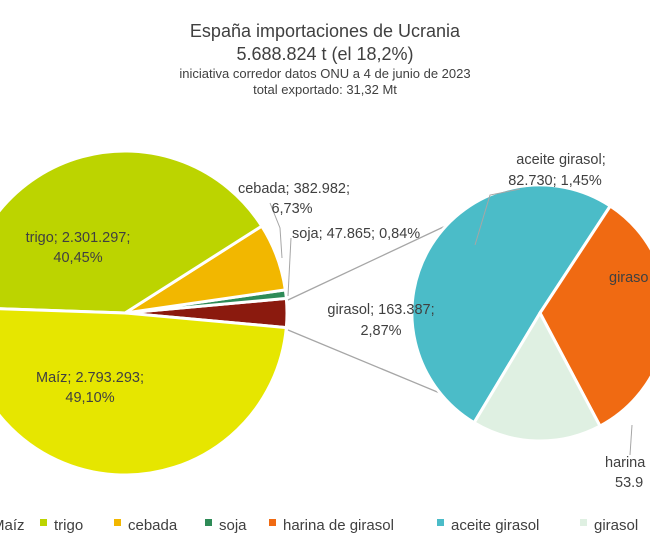 The width and height of the screenshot is (650, 560). Describe the element at coordinates (276, 230) in the screenshot. I see `leader-line-cebada` at that location.